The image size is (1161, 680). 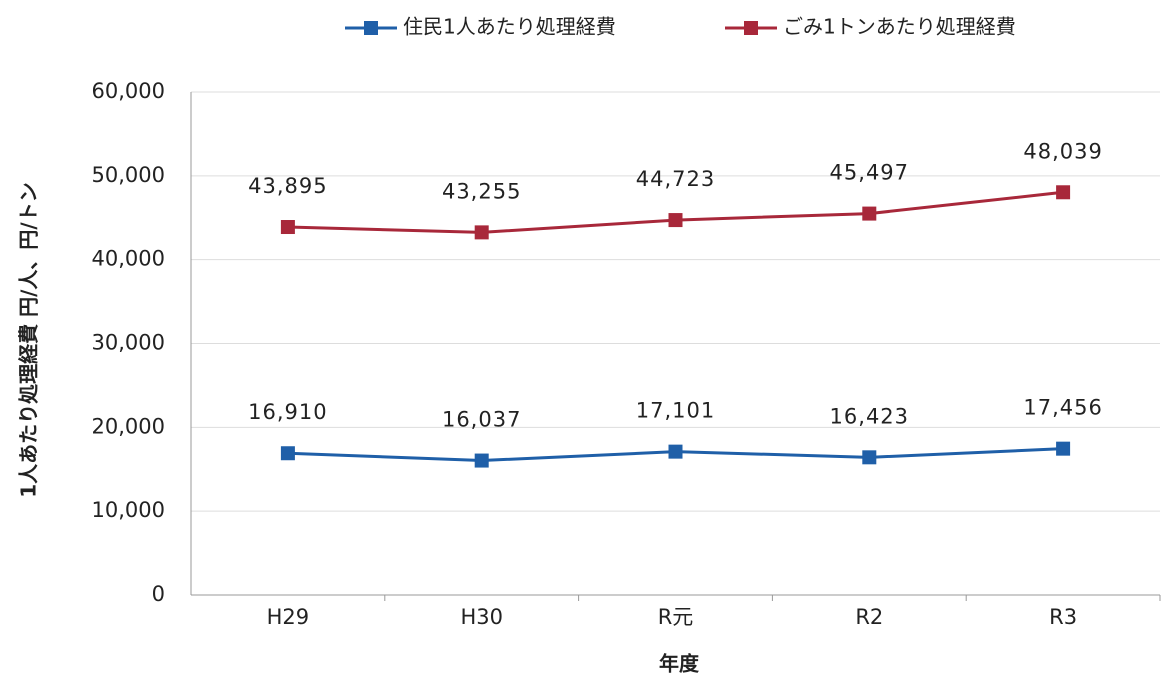 I want to click on data-label: 17,456, so click(x=1062, y=408).